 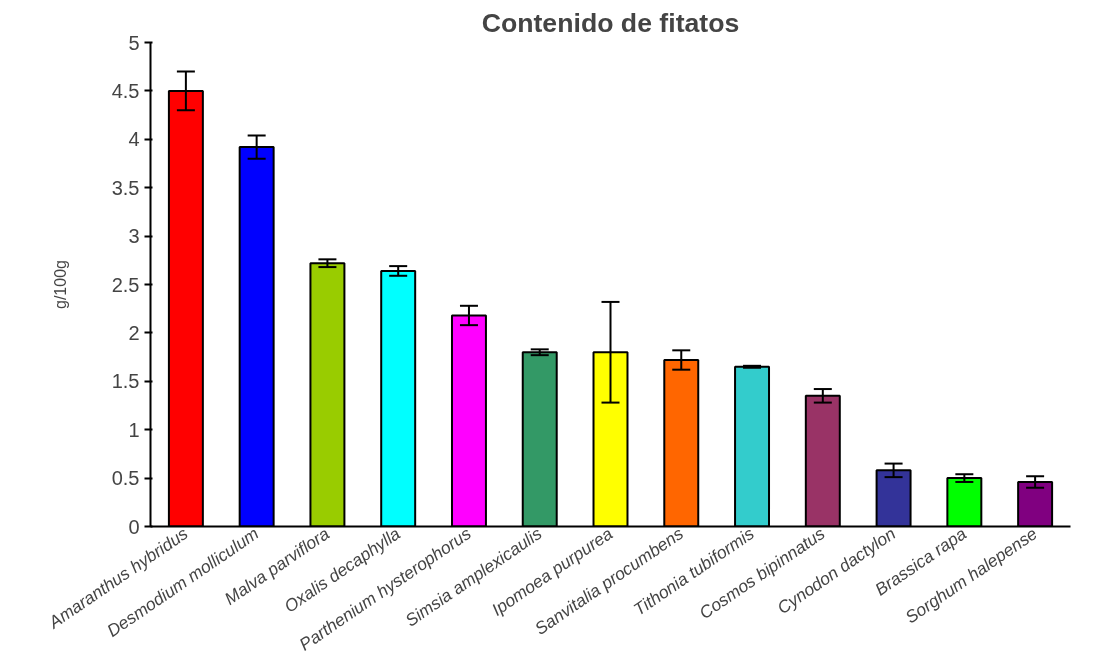 What do you see at coordinates (134, 236) in the screenshot?
I see `y-tick-label: 3` at bounding box center [134, 236].